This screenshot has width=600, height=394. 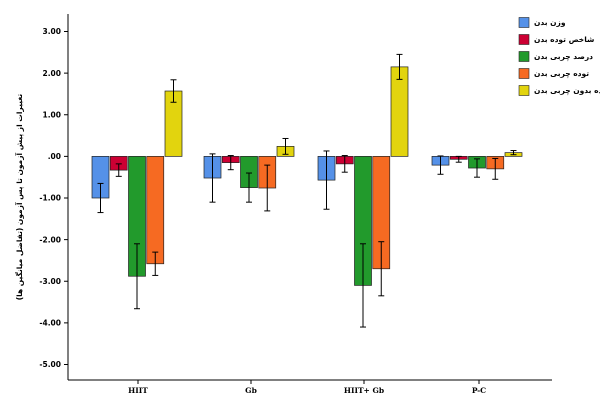 What do you see at coordinates (307, 387) in the screenshot?
I see `x-axis-categories: HIIT Gb HIIT+ Gb P-C` at bounding box center [307, 387].